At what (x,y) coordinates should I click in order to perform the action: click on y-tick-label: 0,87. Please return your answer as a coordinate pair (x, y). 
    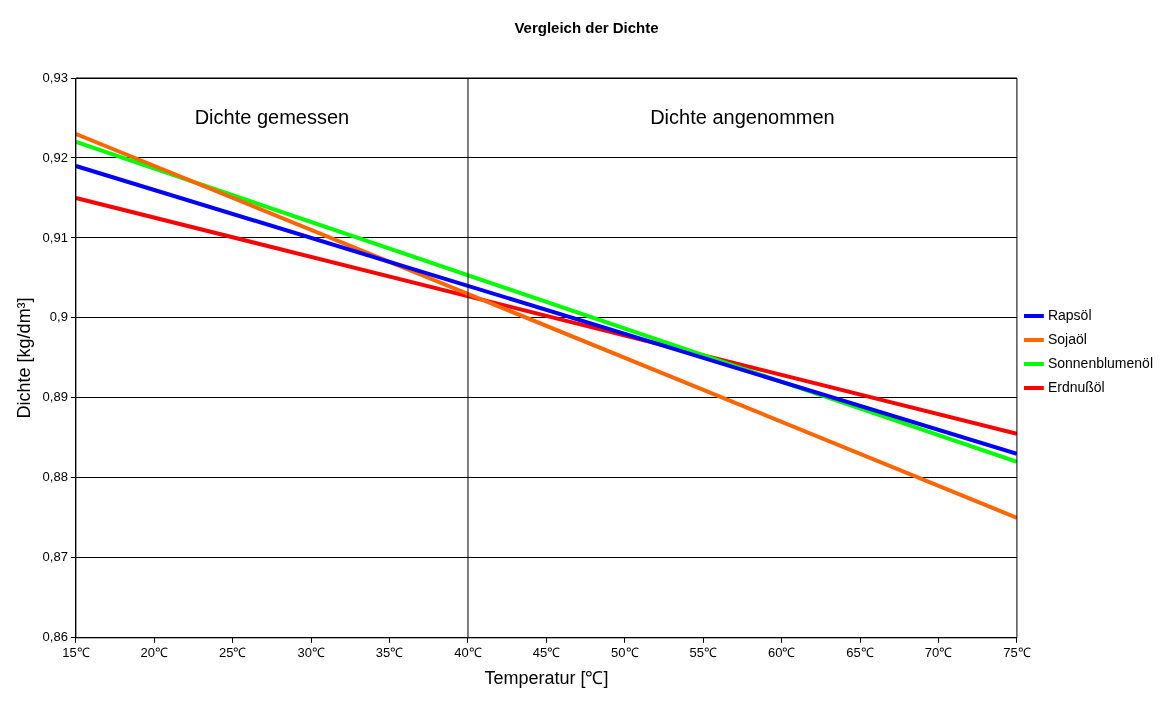
    Looking at the image, I should click on (55, 557).